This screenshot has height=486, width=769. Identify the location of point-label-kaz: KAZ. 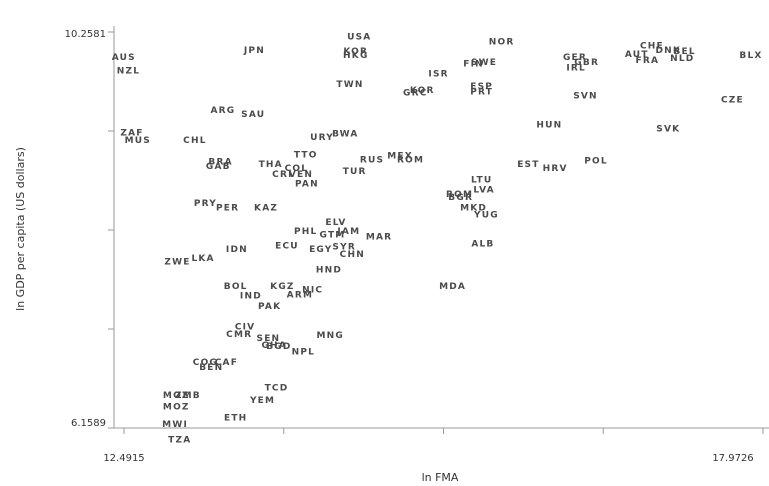
(266, 209).